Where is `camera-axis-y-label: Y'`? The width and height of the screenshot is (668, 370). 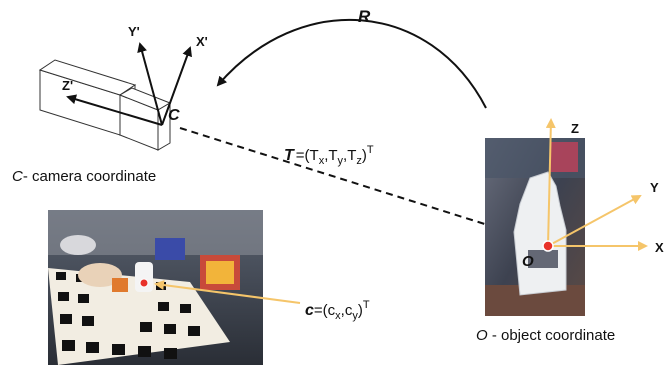 camera-axis-y-label: Y' is located at coordinates (134, 31).